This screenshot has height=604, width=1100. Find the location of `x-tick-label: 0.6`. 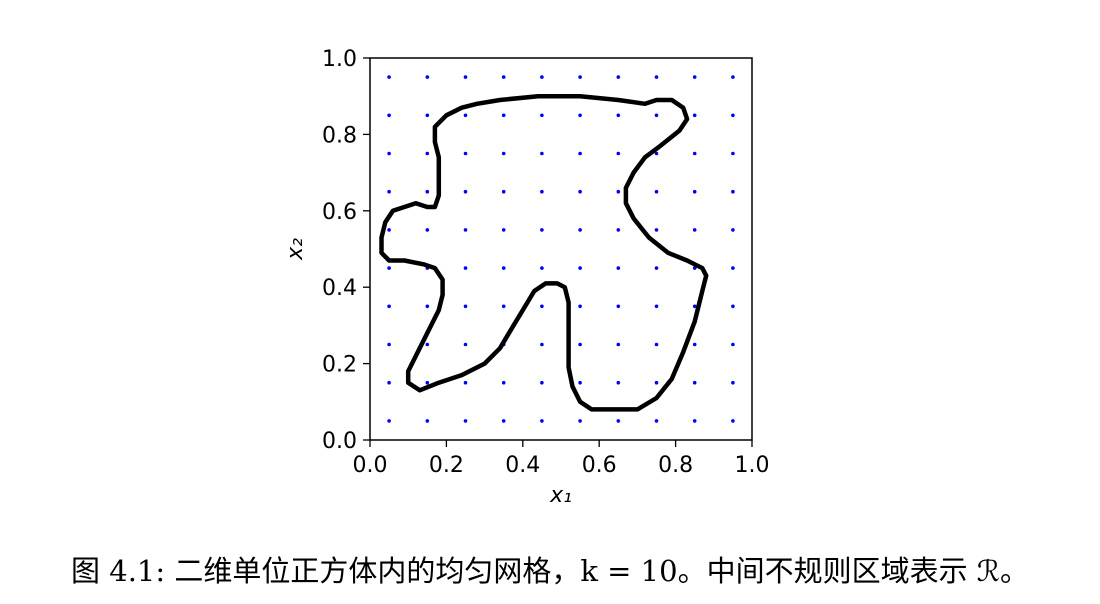

x-tick-label: 0.6 is located at coordinates (599, 465).